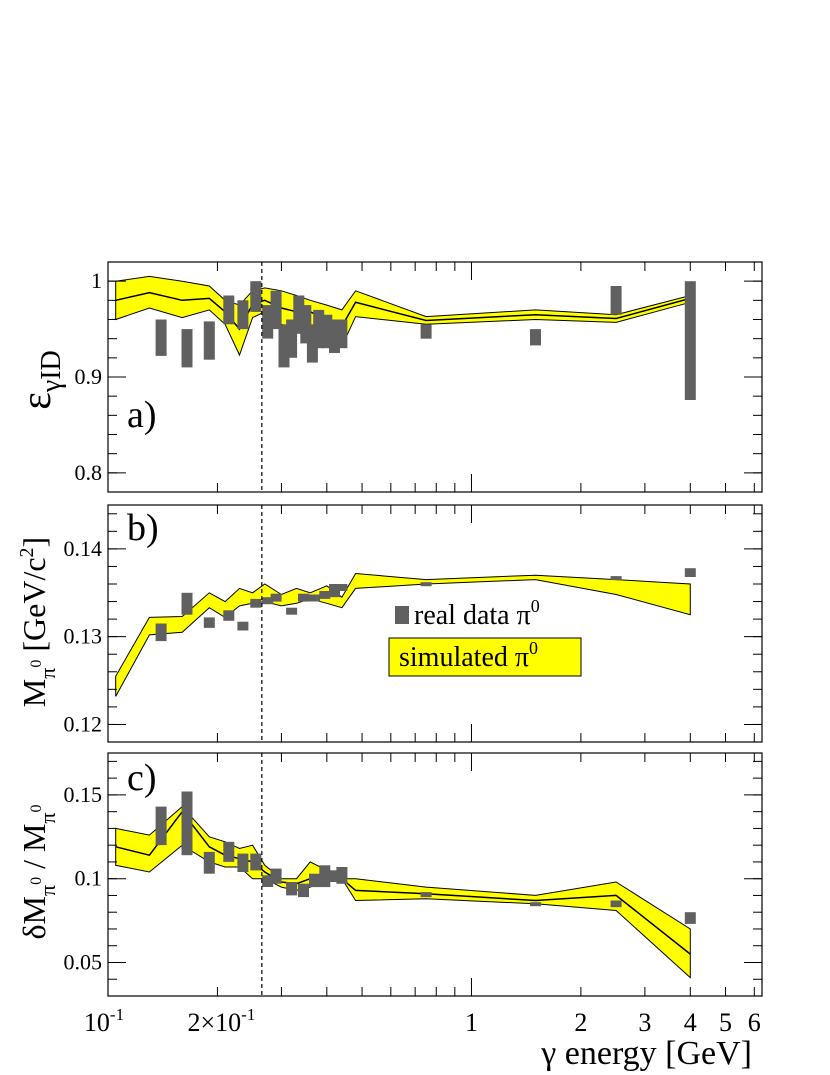  I want to click on x-tick-label: 5, so click(725, 1022).